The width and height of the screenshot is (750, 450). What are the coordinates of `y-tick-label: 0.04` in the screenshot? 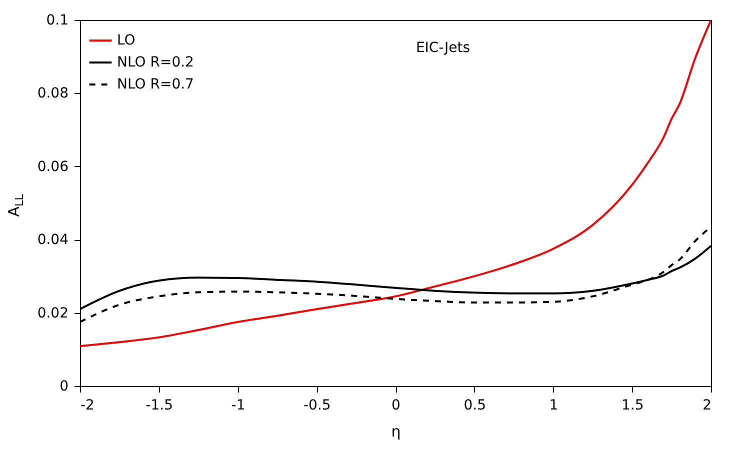 It's located at (53, 240).